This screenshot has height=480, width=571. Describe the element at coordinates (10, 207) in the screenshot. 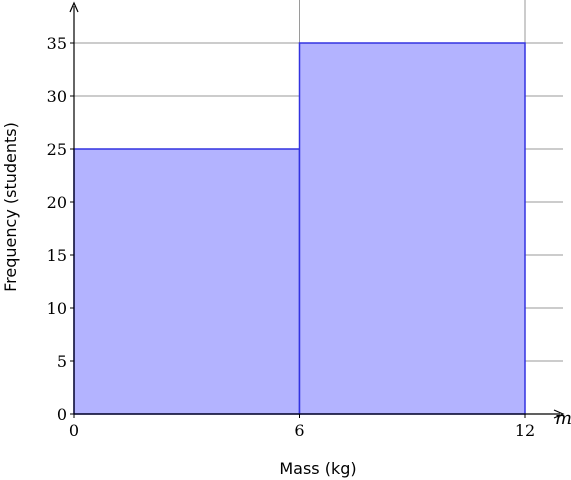

I see `y-axis-title: Frequency (students)` at that location.